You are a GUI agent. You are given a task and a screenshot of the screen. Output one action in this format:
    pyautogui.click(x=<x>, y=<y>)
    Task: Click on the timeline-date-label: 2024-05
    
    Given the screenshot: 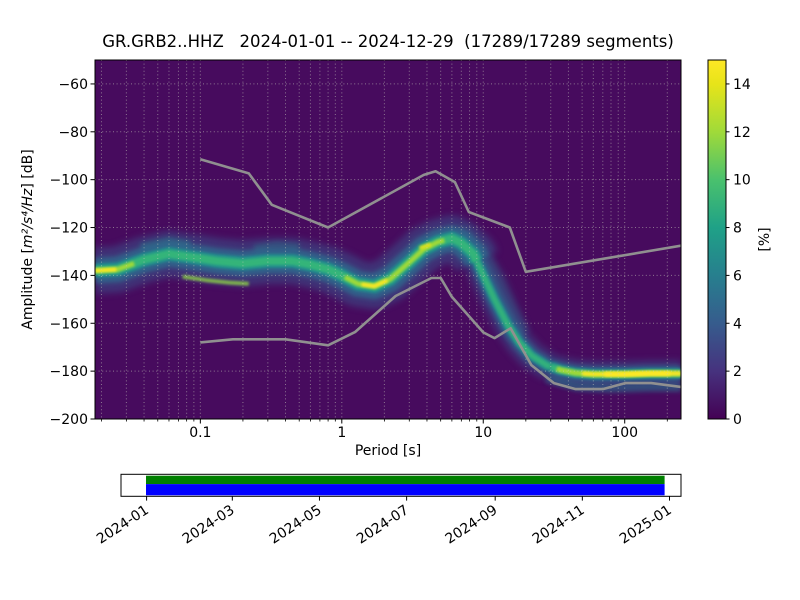 What is the action you would take?
    pyautogui.click(x=296, y=524)
    